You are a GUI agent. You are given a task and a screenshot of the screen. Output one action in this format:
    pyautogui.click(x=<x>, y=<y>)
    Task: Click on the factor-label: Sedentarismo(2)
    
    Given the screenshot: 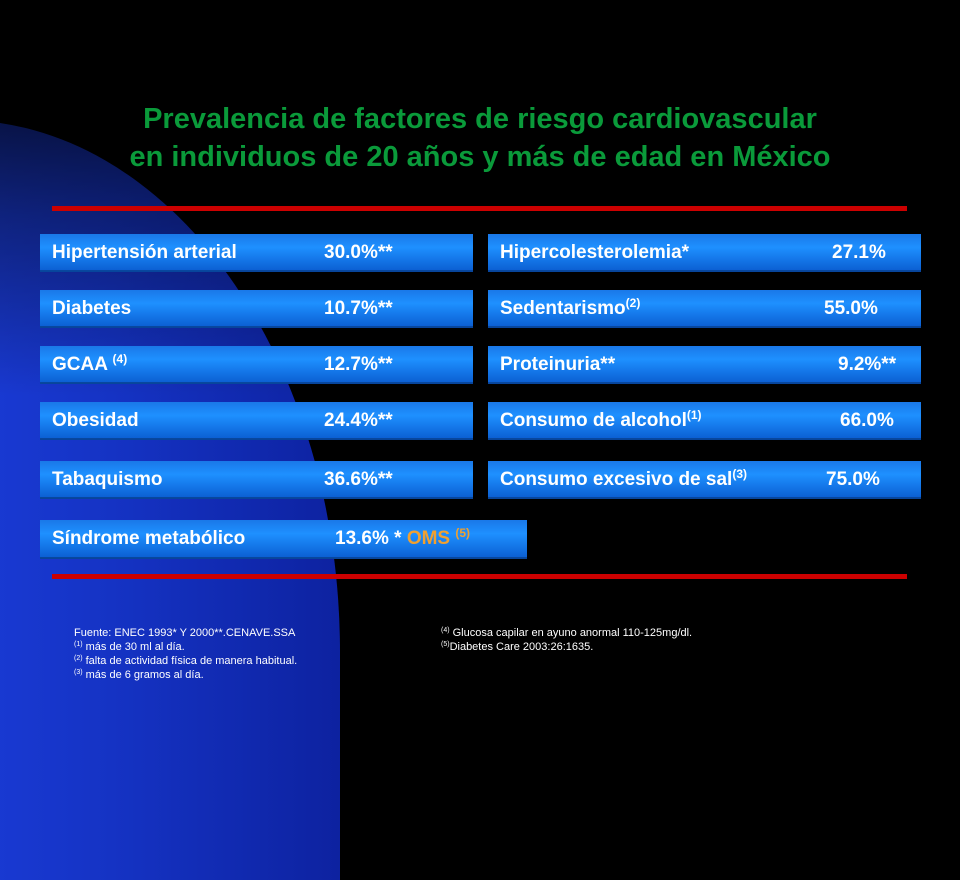 What is the action you would take?
    pyautogui.click(x=570, y=307)
    